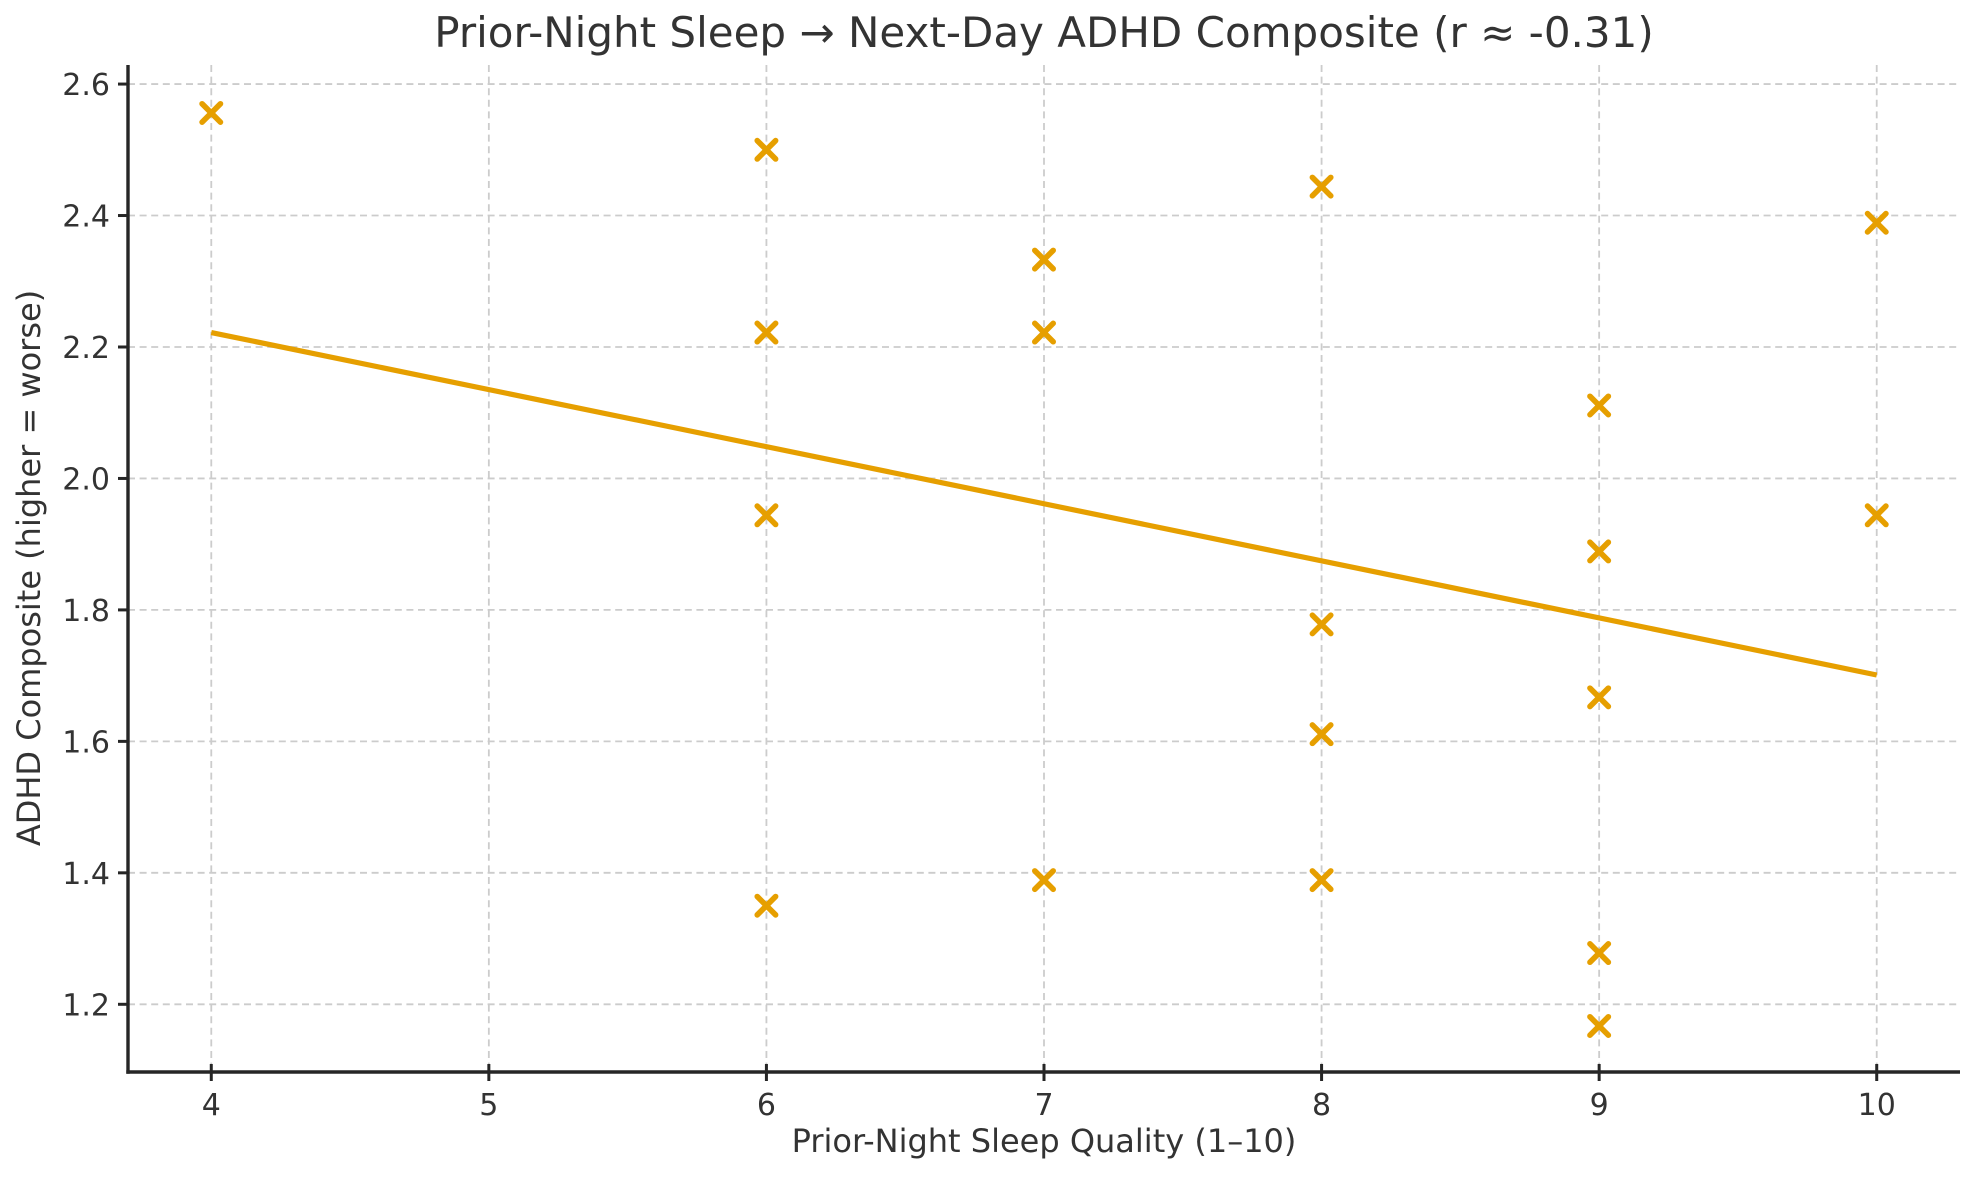 This screenshot has height=1180, width=1979. What do you see at coordinates (86, 479) in the screenshot?
I see `y-tick-label: 2.0` at bounding box center [86, 479].